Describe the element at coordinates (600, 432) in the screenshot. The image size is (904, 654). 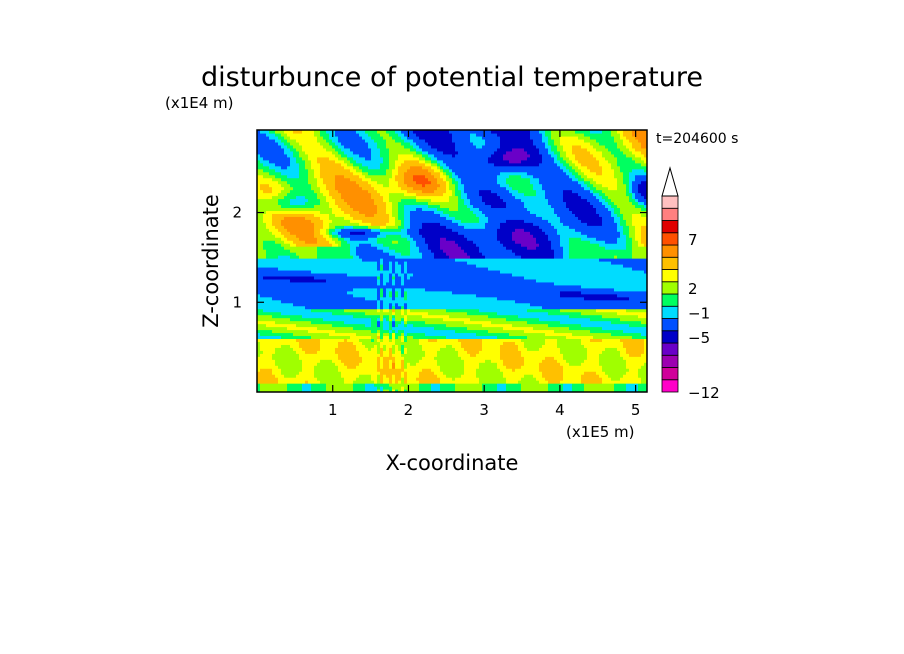
I see `x-unit-label: (x1E5 m)` at that location.